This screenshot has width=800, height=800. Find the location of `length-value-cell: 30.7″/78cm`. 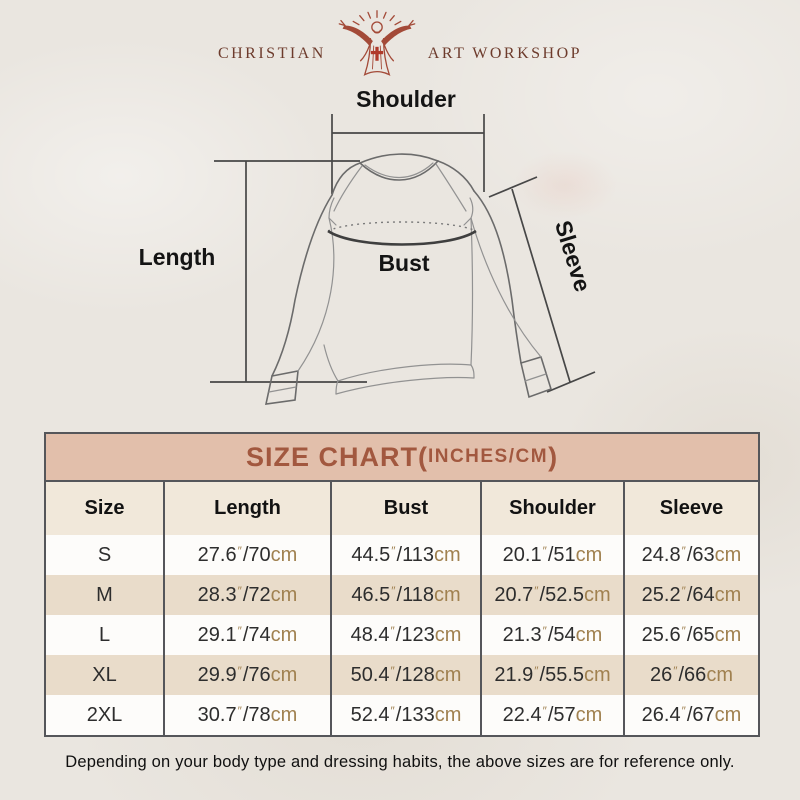

length-value-cell: 30.7″/78cm is located at coordinates (247, 715).